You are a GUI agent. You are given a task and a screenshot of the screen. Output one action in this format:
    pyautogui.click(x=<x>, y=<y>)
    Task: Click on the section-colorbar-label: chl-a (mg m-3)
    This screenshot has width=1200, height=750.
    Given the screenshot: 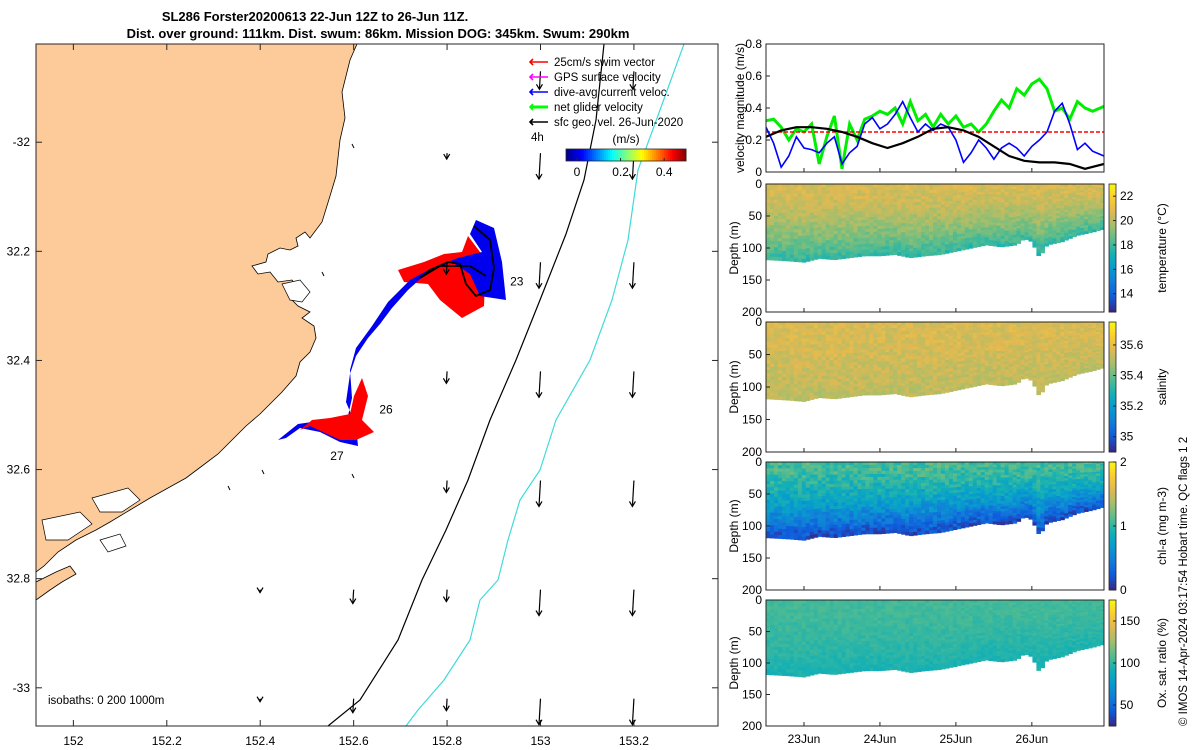 What is the action you would take?
    pyautogui.click(x=1162, y=526)
    